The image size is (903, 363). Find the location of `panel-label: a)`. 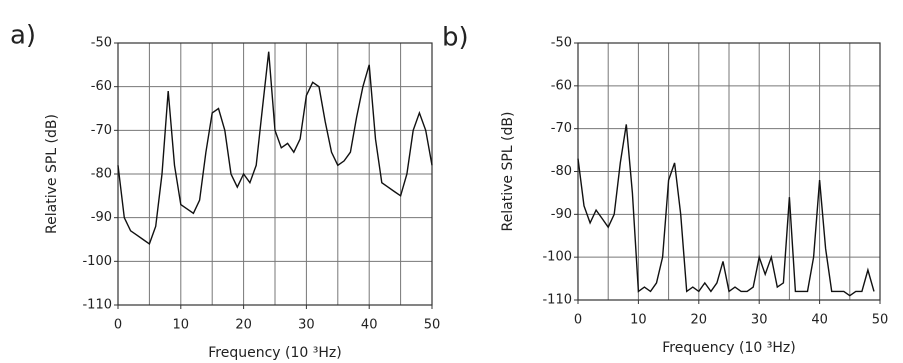

panel-label: a) is located at coordinates (23, 36).